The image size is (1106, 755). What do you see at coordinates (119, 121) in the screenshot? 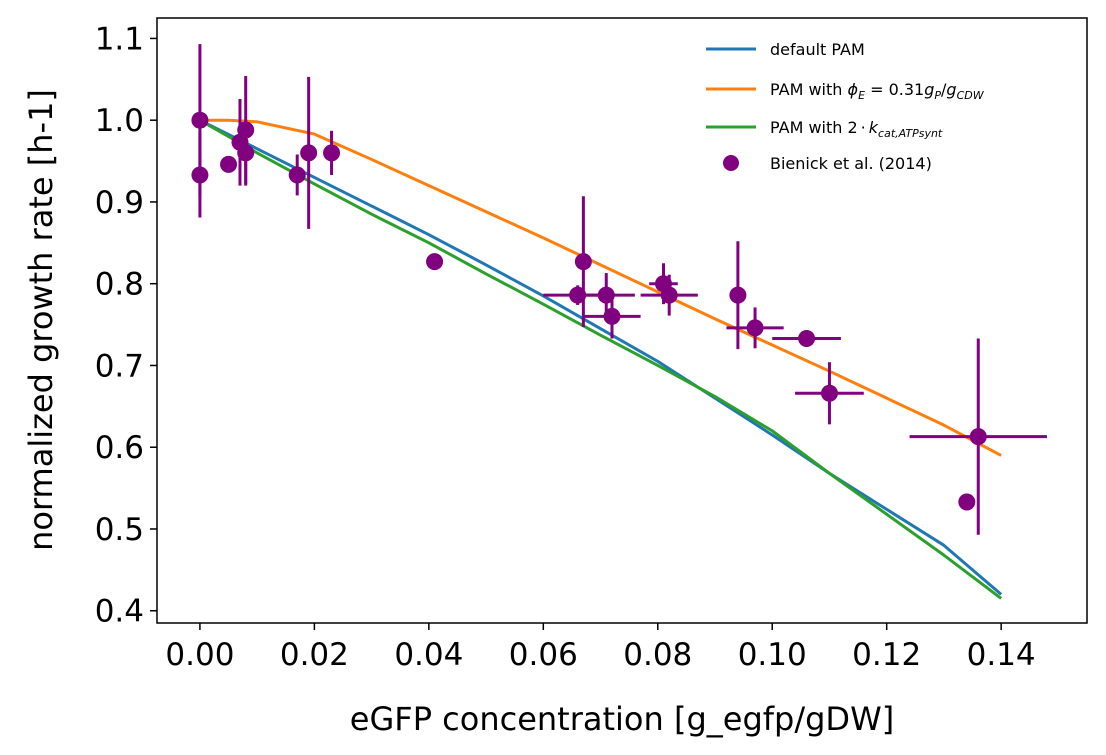
I see `y-tick-label-6: 1.0` at bounding box center [119, 121].